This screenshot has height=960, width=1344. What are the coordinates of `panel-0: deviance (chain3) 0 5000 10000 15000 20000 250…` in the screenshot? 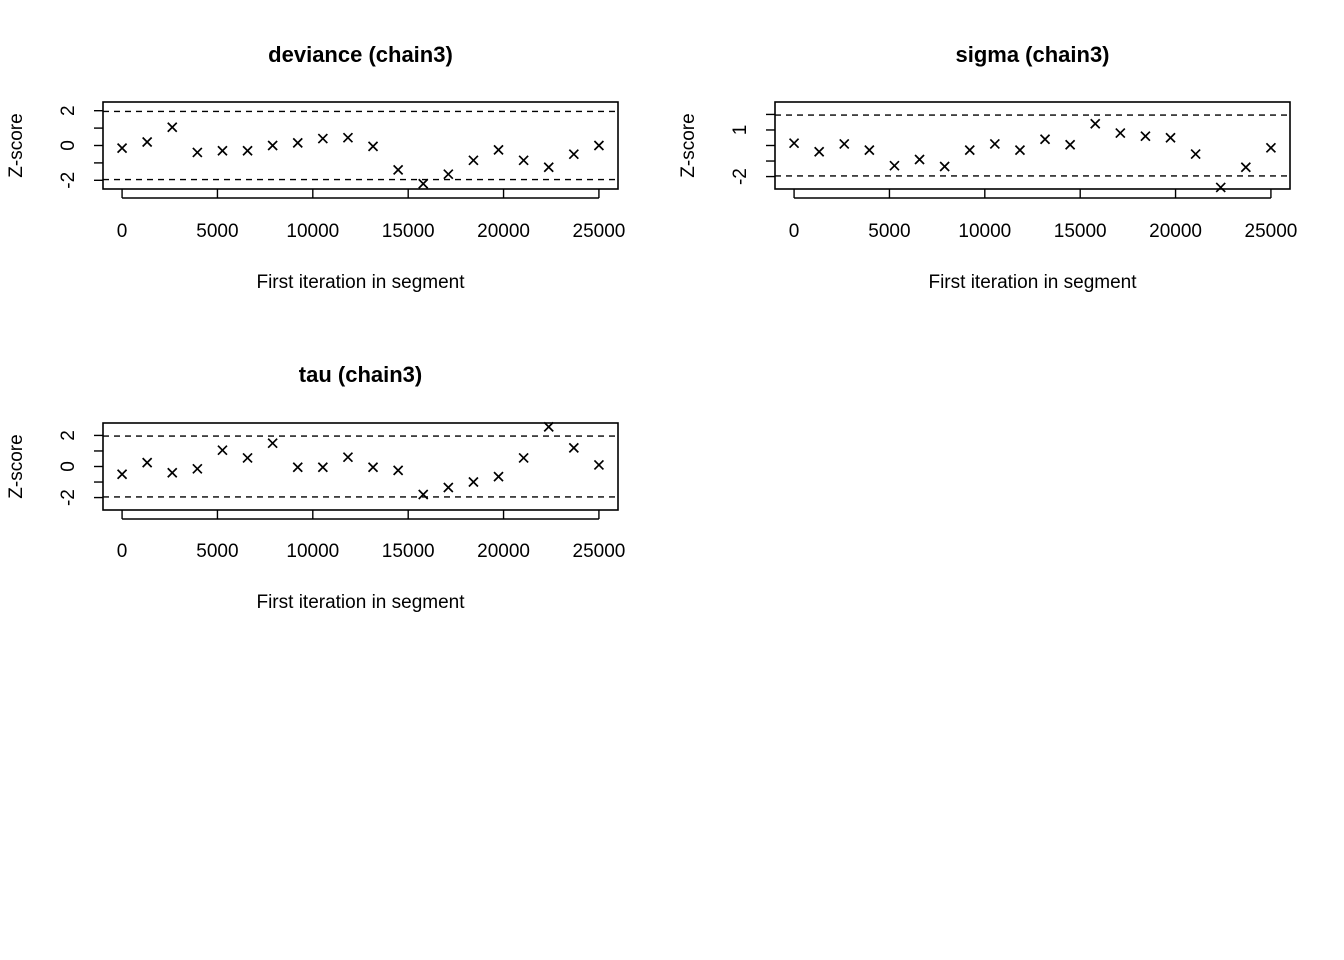 It's located at (315, 167).